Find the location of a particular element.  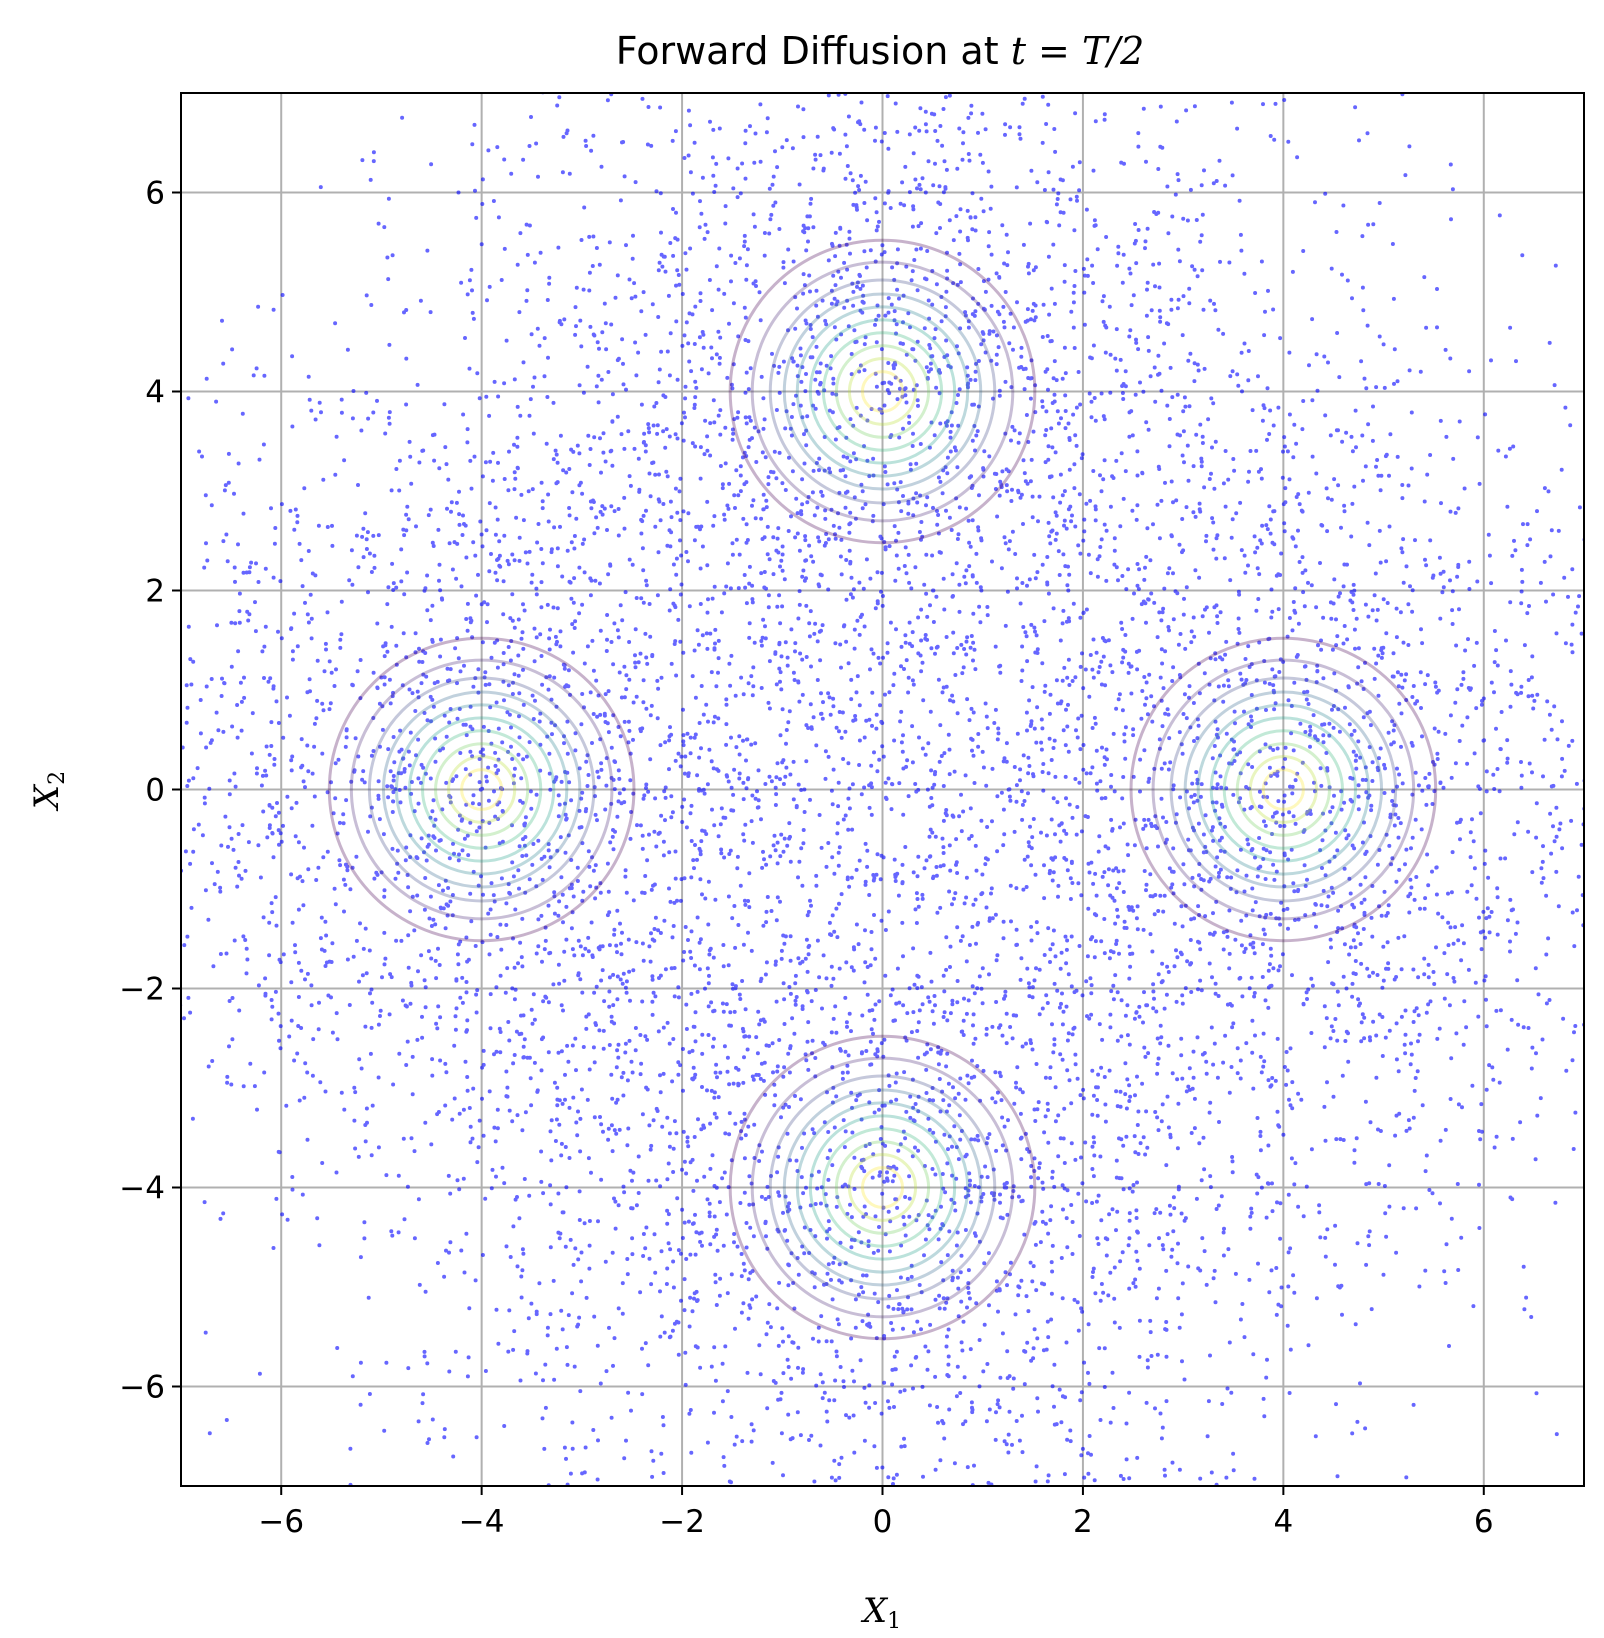

chart-title-math: t = T/2 is located at coordinates (1078, 51).